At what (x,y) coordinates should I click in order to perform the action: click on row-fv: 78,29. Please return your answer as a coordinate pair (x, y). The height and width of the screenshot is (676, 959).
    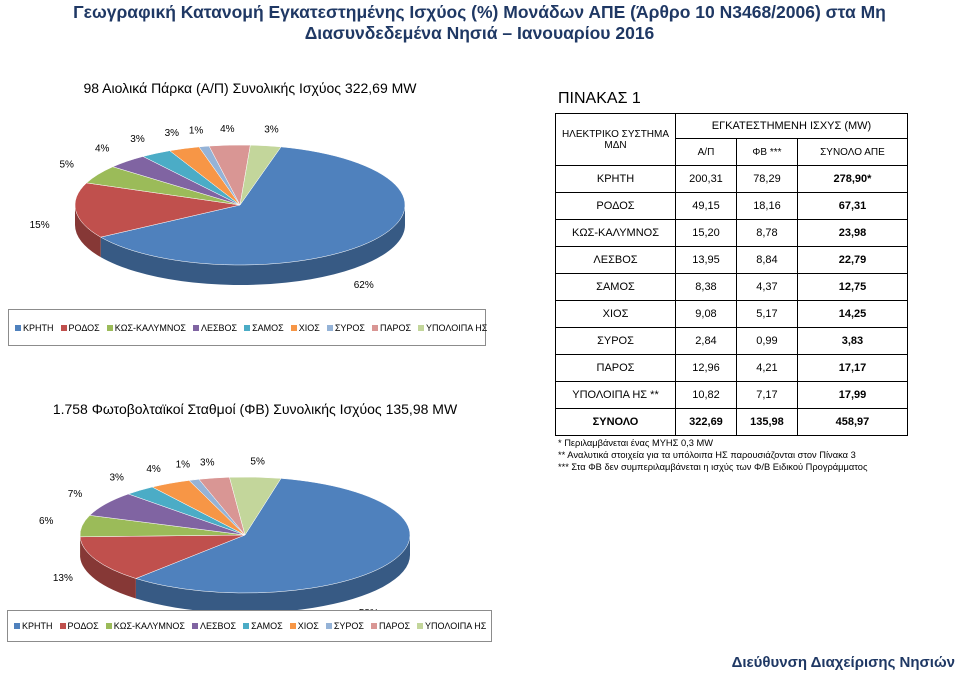
    Looking at the image, I should click on (766, 179).